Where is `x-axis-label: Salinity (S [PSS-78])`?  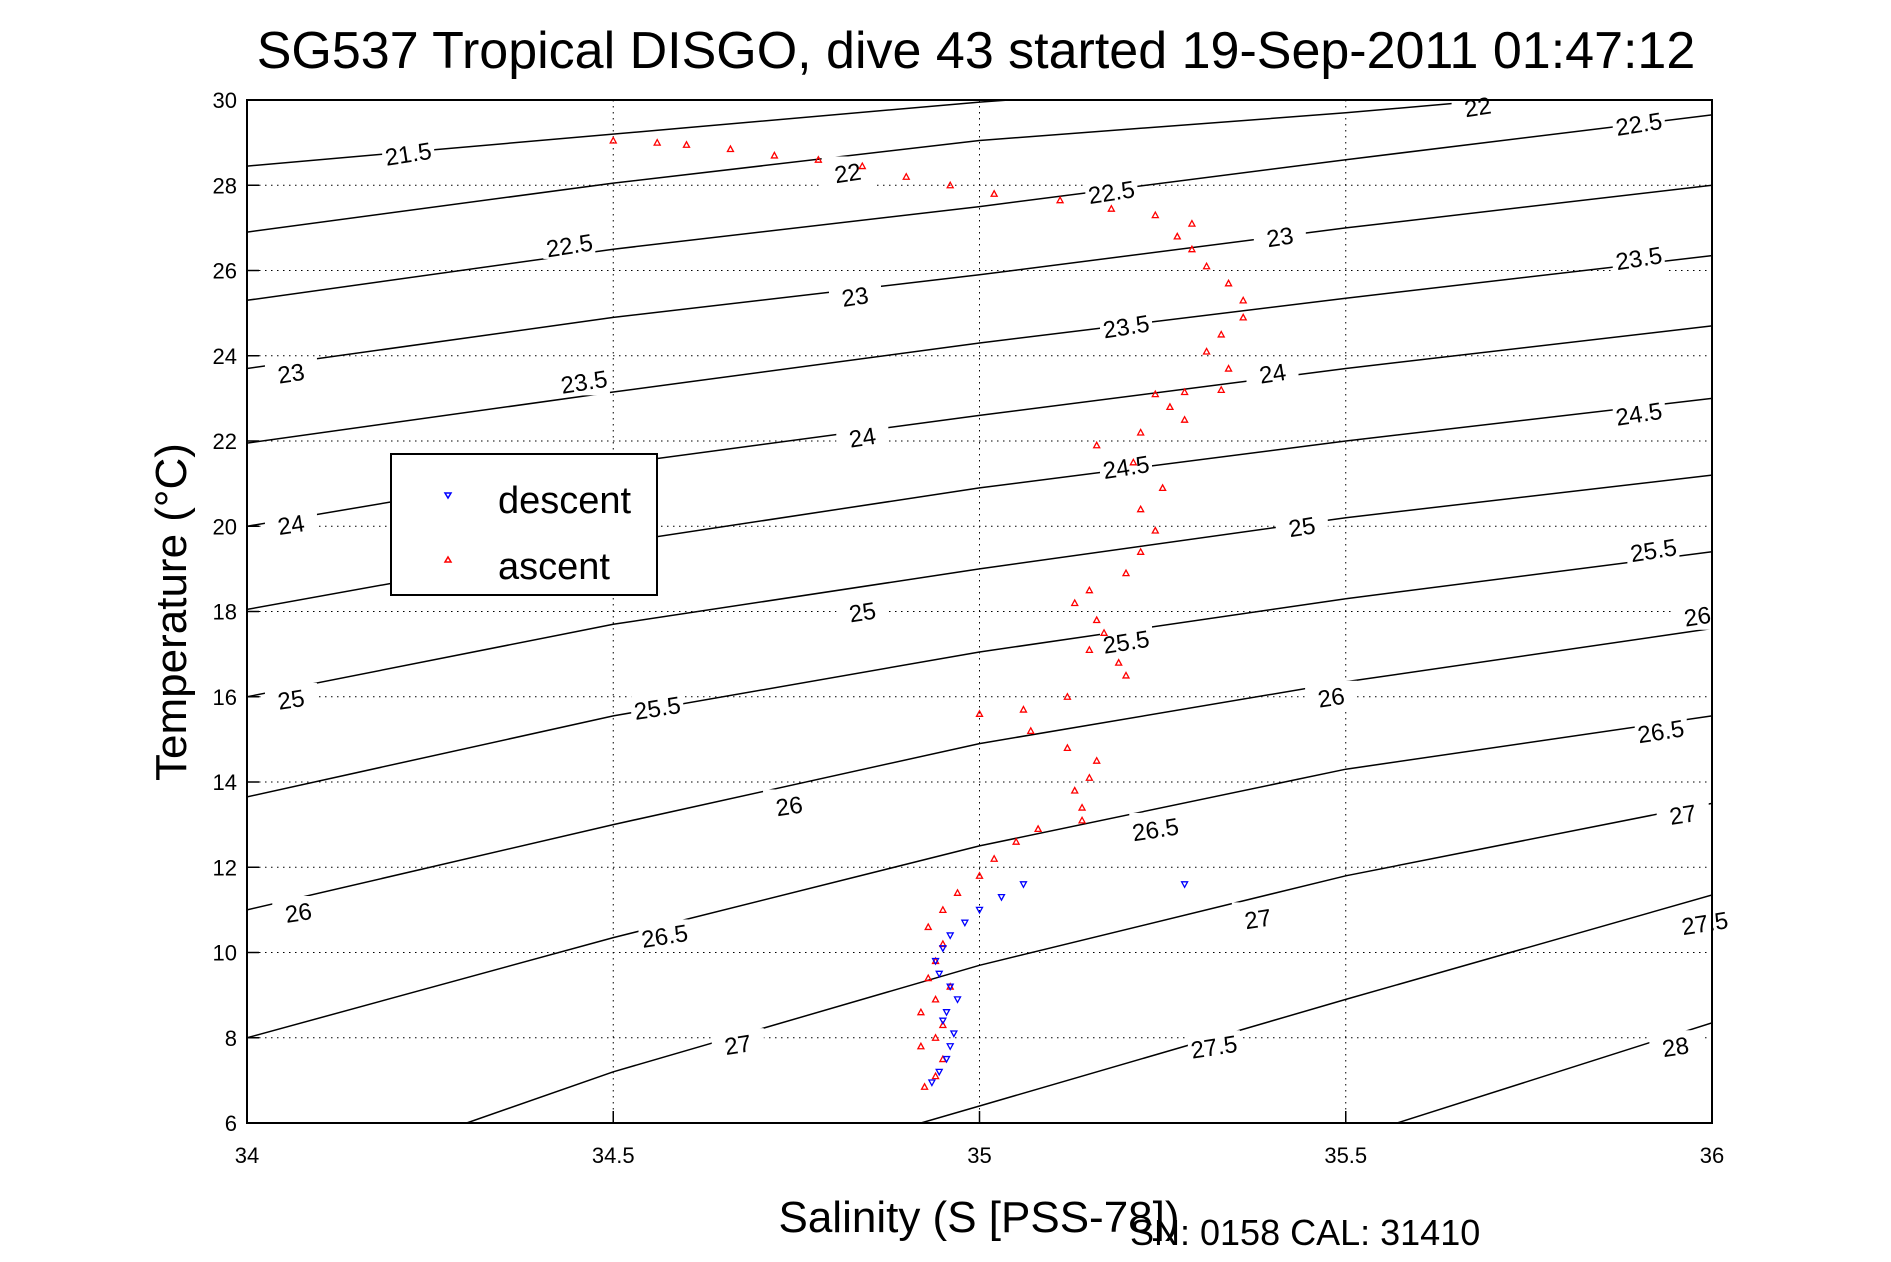
x-axis-label: Salinity (S [PSS-78]) is located at coordinates (978, 1217).